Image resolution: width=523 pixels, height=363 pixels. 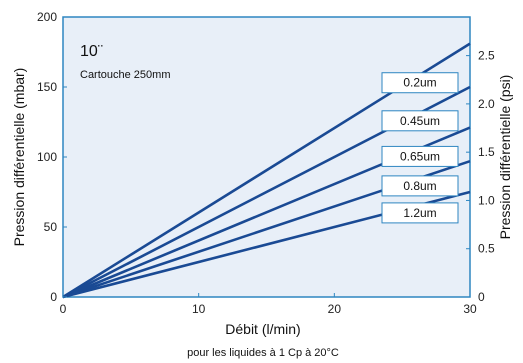 What do you see at coordinates (335, 309) in the screenshot?
I see `x-tick-label: 20` at bounding box center [335, 309].